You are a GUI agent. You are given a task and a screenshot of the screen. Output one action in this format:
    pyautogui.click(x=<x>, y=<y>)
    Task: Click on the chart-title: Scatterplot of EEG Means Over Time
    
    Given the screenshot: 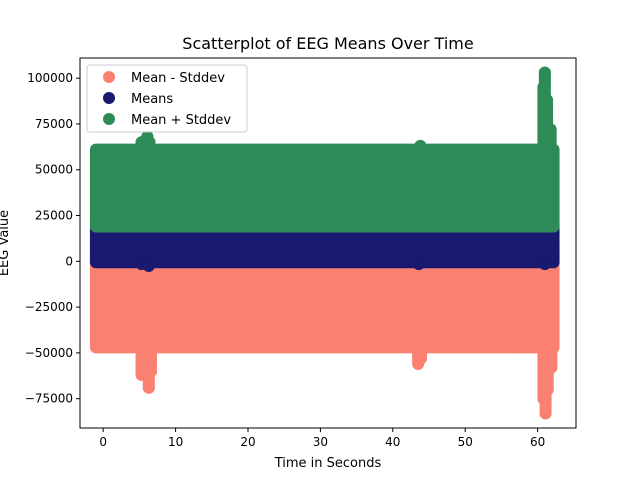 What is the action you would take?
    pyautogui.click(x=327, y=43)
    